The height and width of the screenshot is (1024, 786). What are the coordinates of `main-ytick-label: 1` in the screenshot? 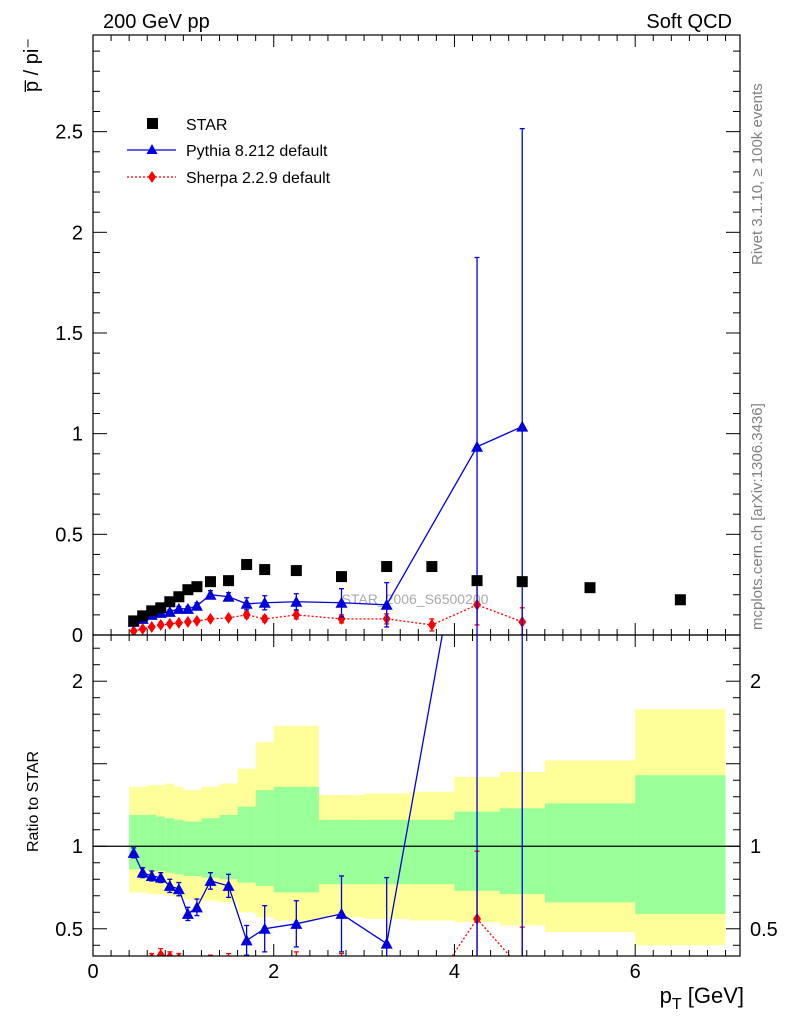 It's located at (77, 435).